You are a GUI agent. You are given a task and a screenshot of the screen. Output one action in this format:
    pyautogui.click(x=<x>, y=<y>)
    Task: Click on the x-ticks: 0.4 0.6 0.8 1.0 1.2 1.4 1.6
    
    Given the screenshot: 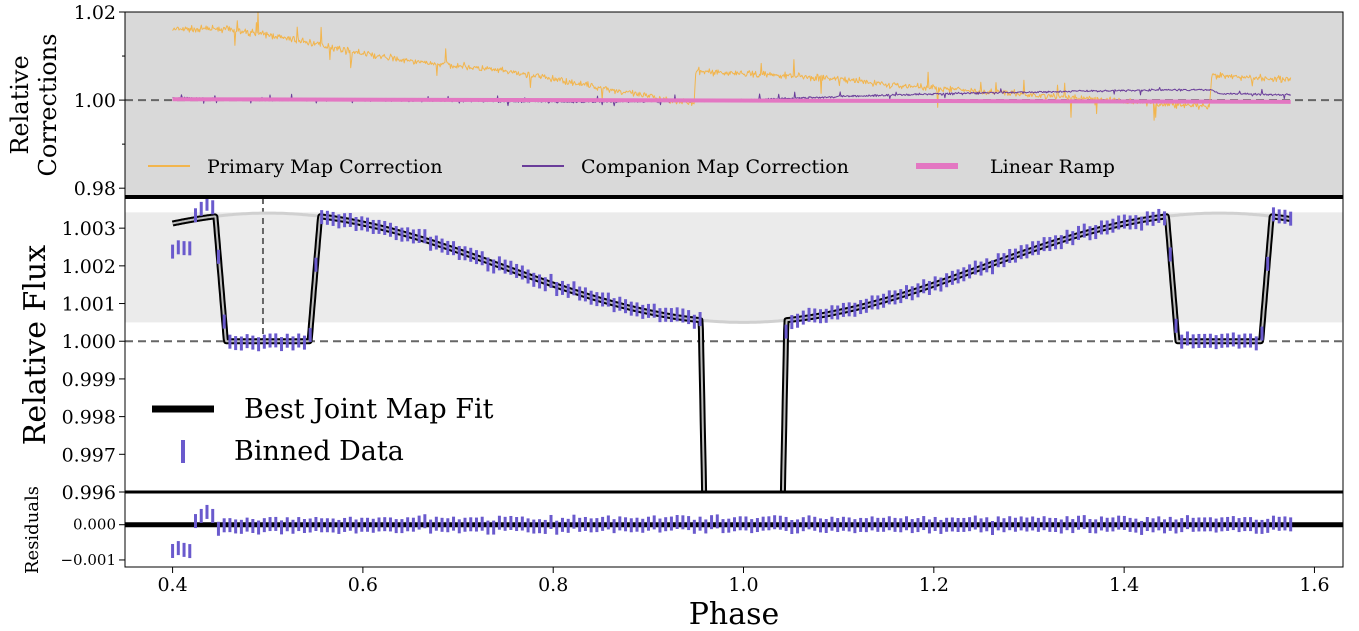 What is the action you would take?
    pyautogui.click(x=743, y=581)
    